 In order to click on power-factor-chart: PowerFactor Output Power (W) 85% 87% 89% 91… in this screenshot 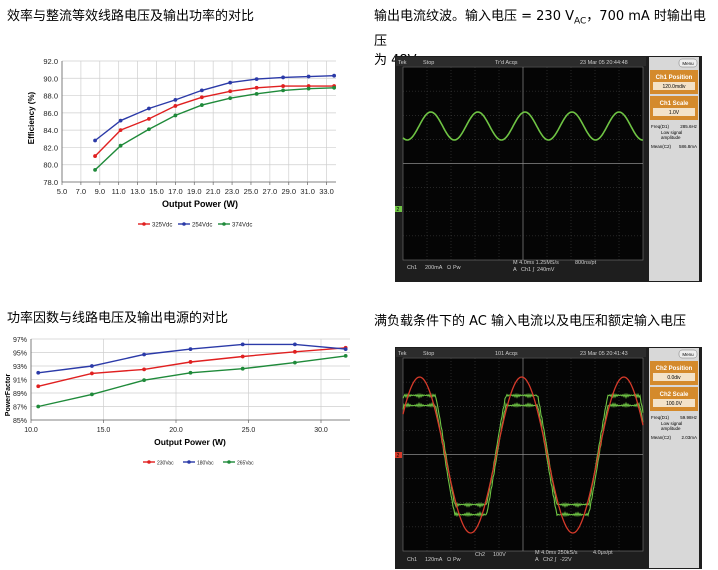, I will do `click(177, 402)`.